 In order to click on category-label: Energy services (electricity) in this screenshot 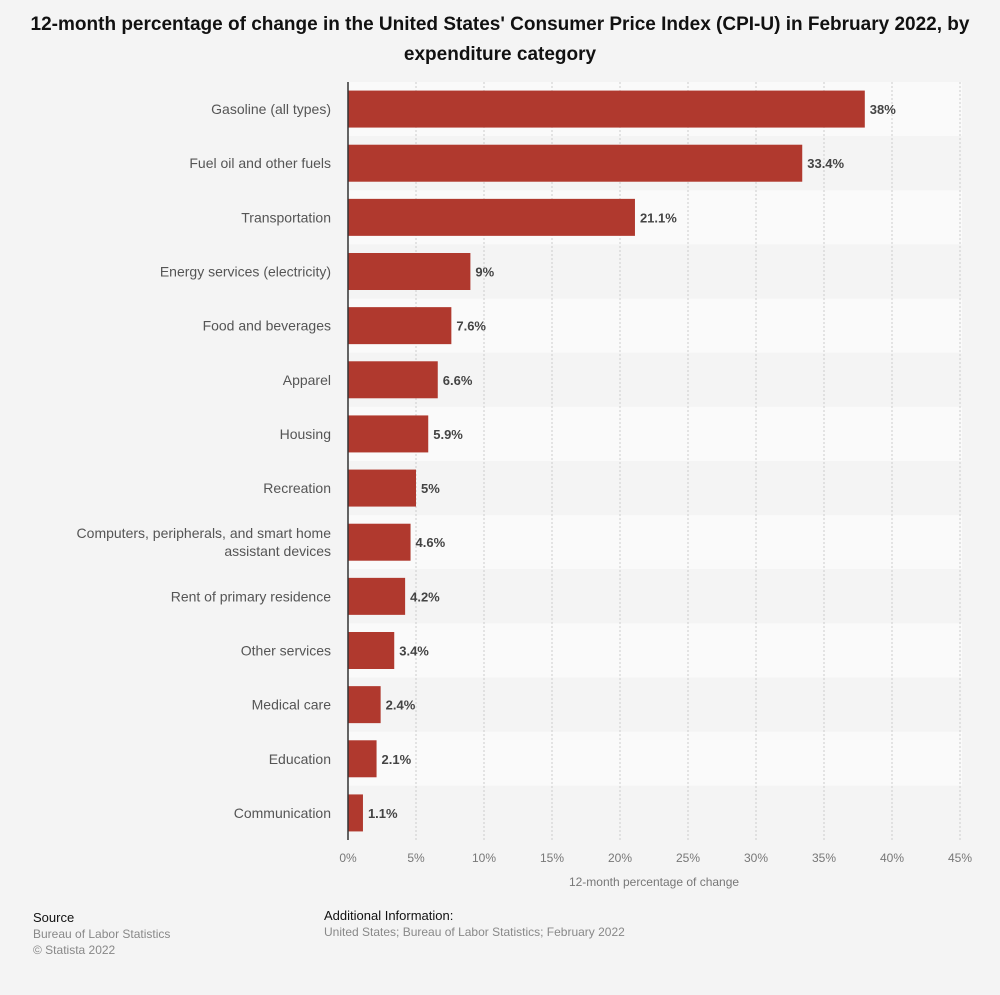, I will do `click(245, 272)`.